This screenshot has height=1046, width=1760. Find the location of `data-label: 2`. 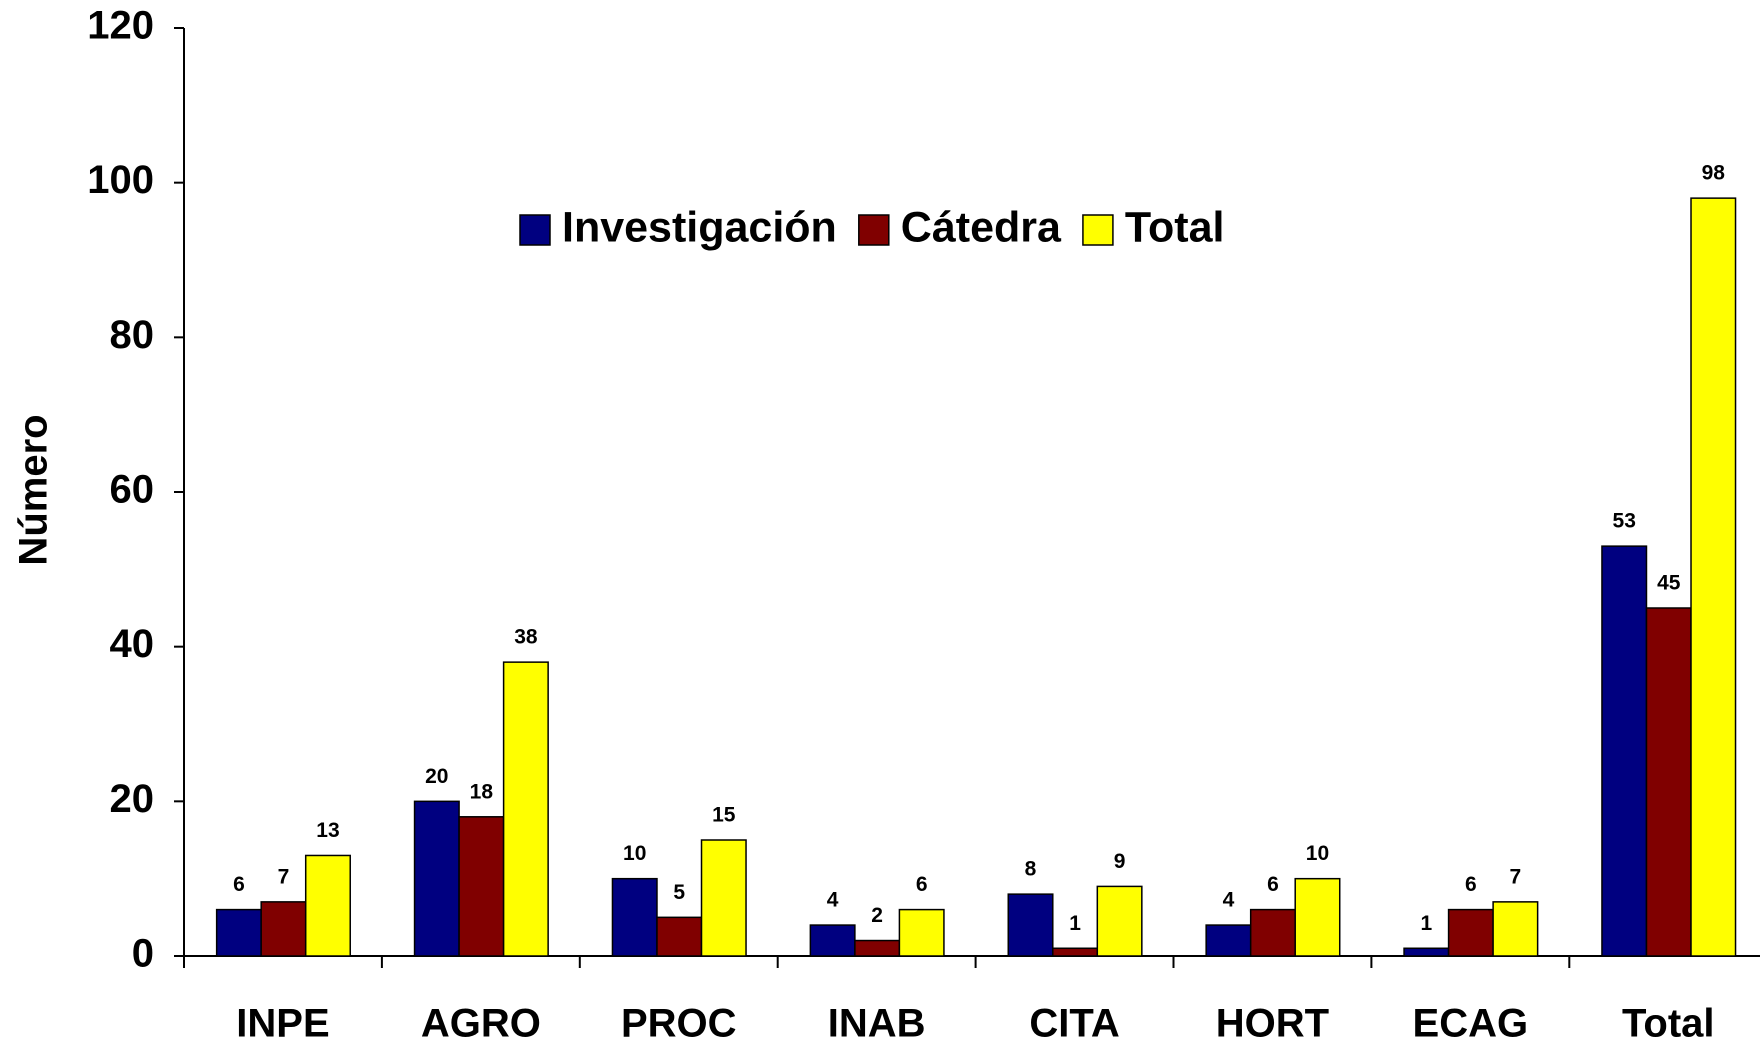

data-label: 2 is located at coordinates (877, 915).